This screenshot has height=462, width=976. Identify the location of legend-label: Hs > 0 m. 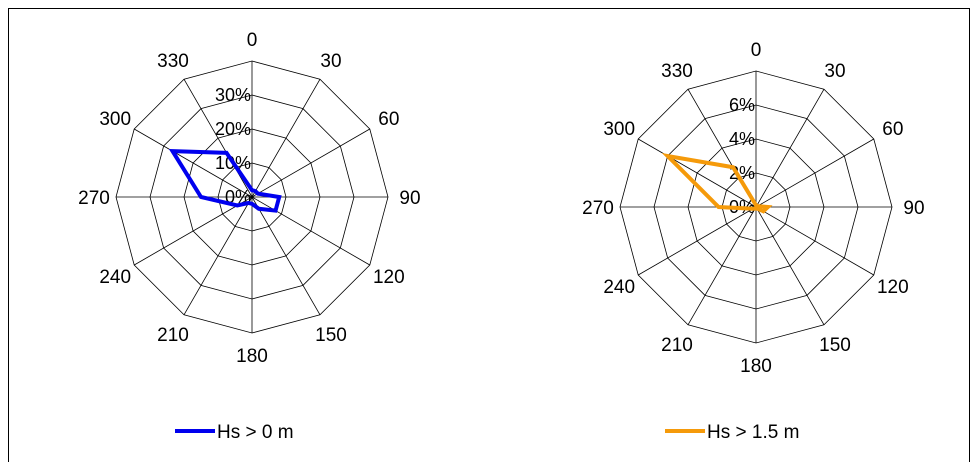
(255, 432).